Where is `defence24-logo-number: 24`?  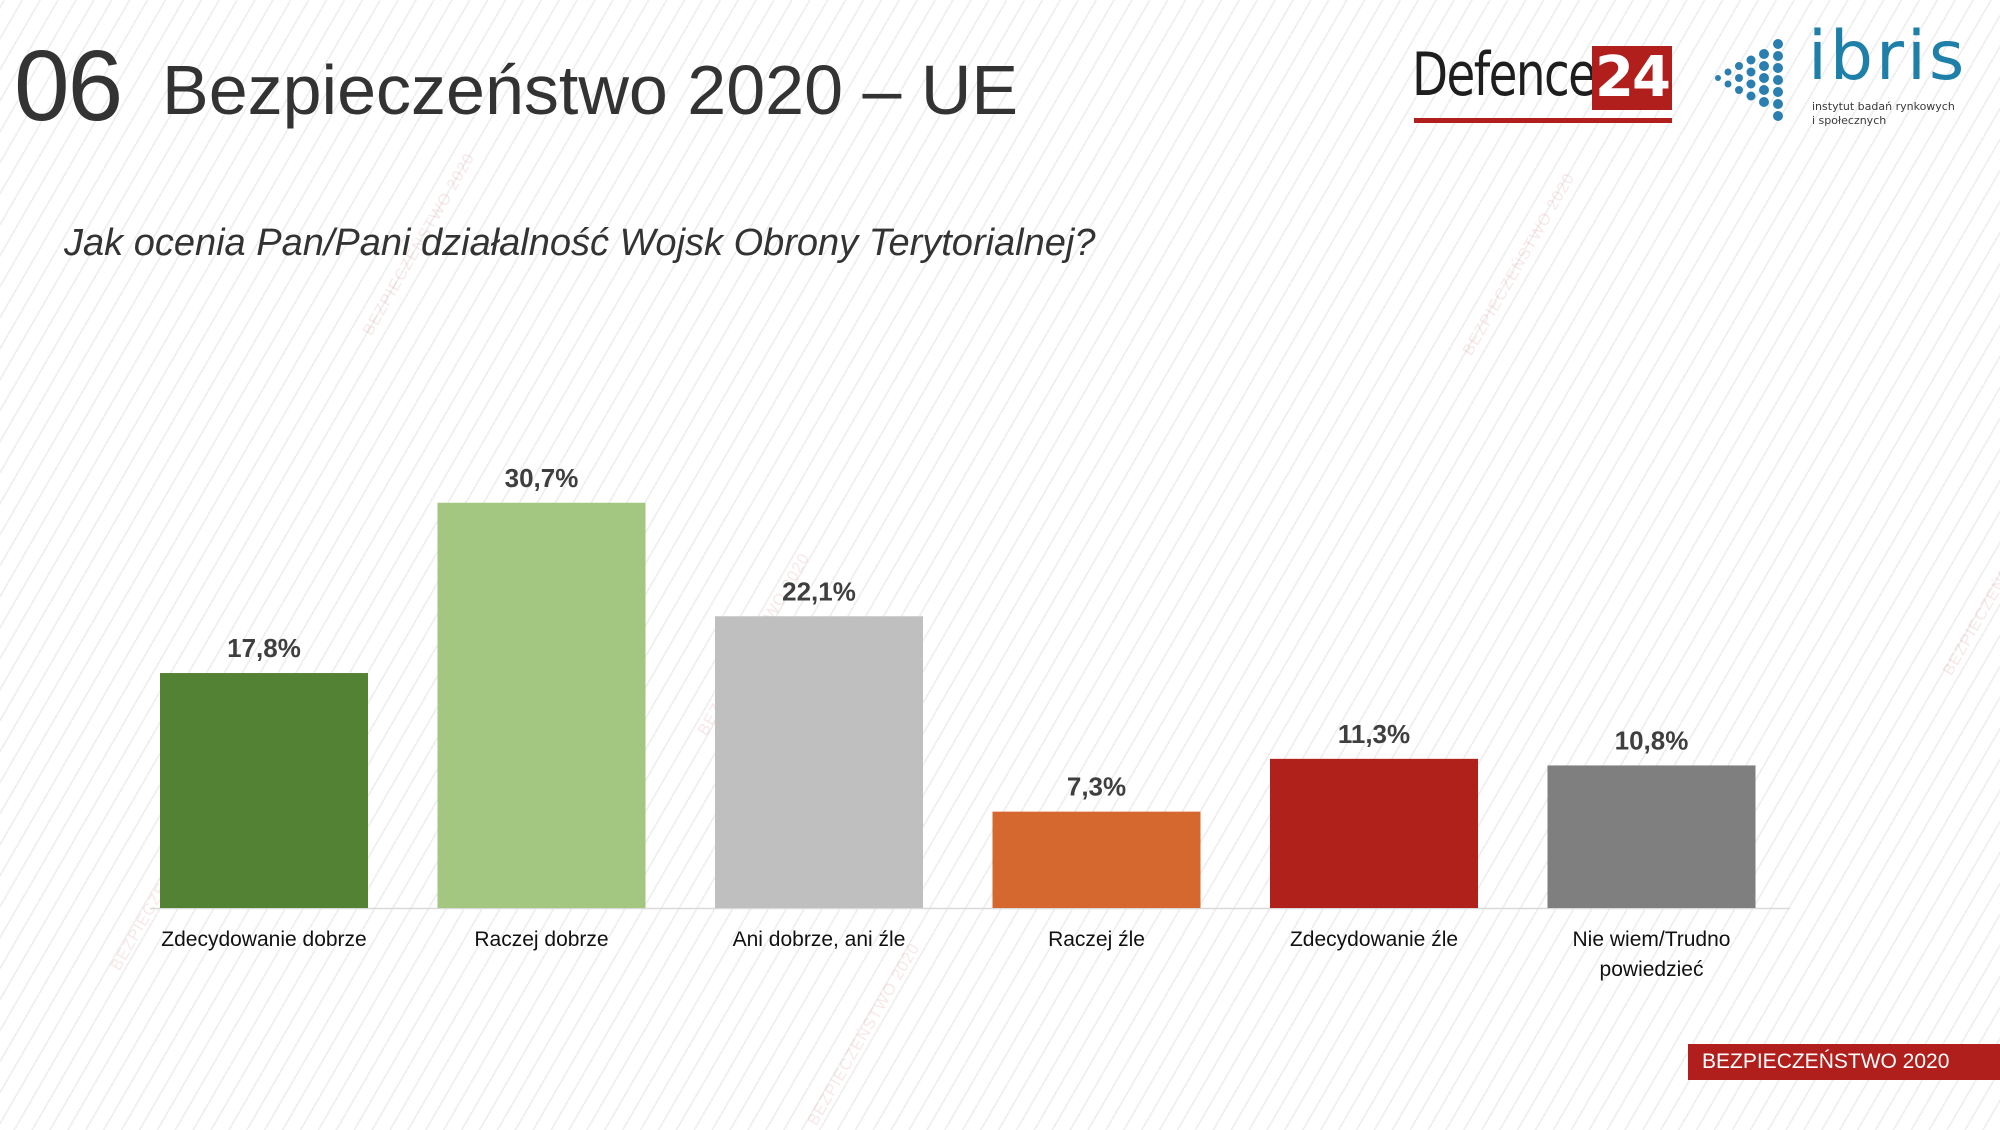 defence24-logo-number: 24 is located at coordinates (1632, 78).